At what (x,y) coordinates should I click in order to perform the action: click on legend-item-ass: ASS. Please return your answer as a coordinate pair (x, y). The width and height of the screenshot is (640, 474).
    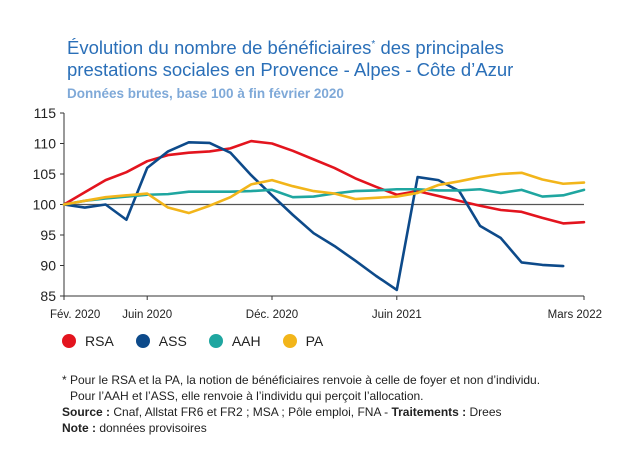
    Looking at the image, I should click on (161, 341).